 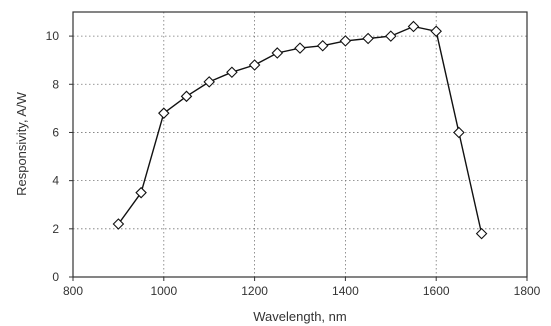 What do you see at coordinates (55, 181) in the screenshot?
I see `y-tick-label: 4` at bounding box center [55, 181].